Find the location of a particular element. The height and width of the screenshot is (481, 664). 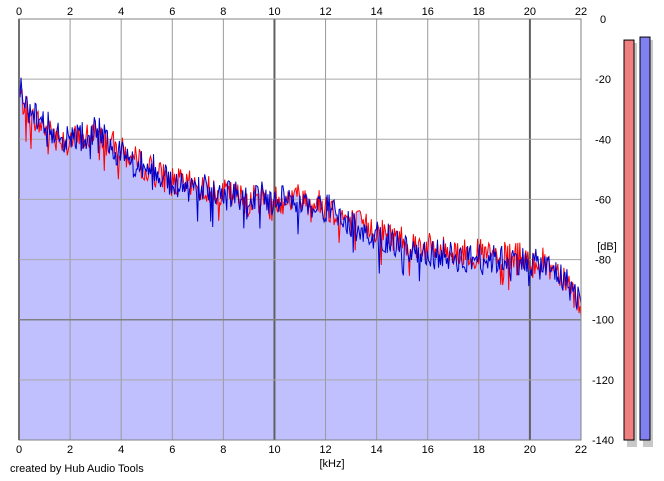

x-tick-label-bottom: 18 is located at coordinates (479, 450).